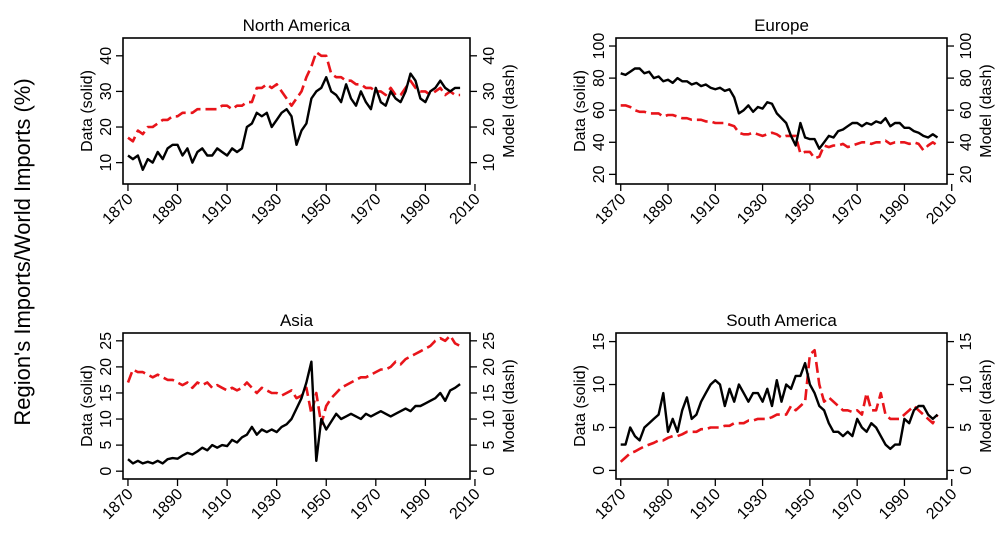 The width and height of the screenshot is (1008, 554). I want to click on chart-title: South America, so click(781, 320).